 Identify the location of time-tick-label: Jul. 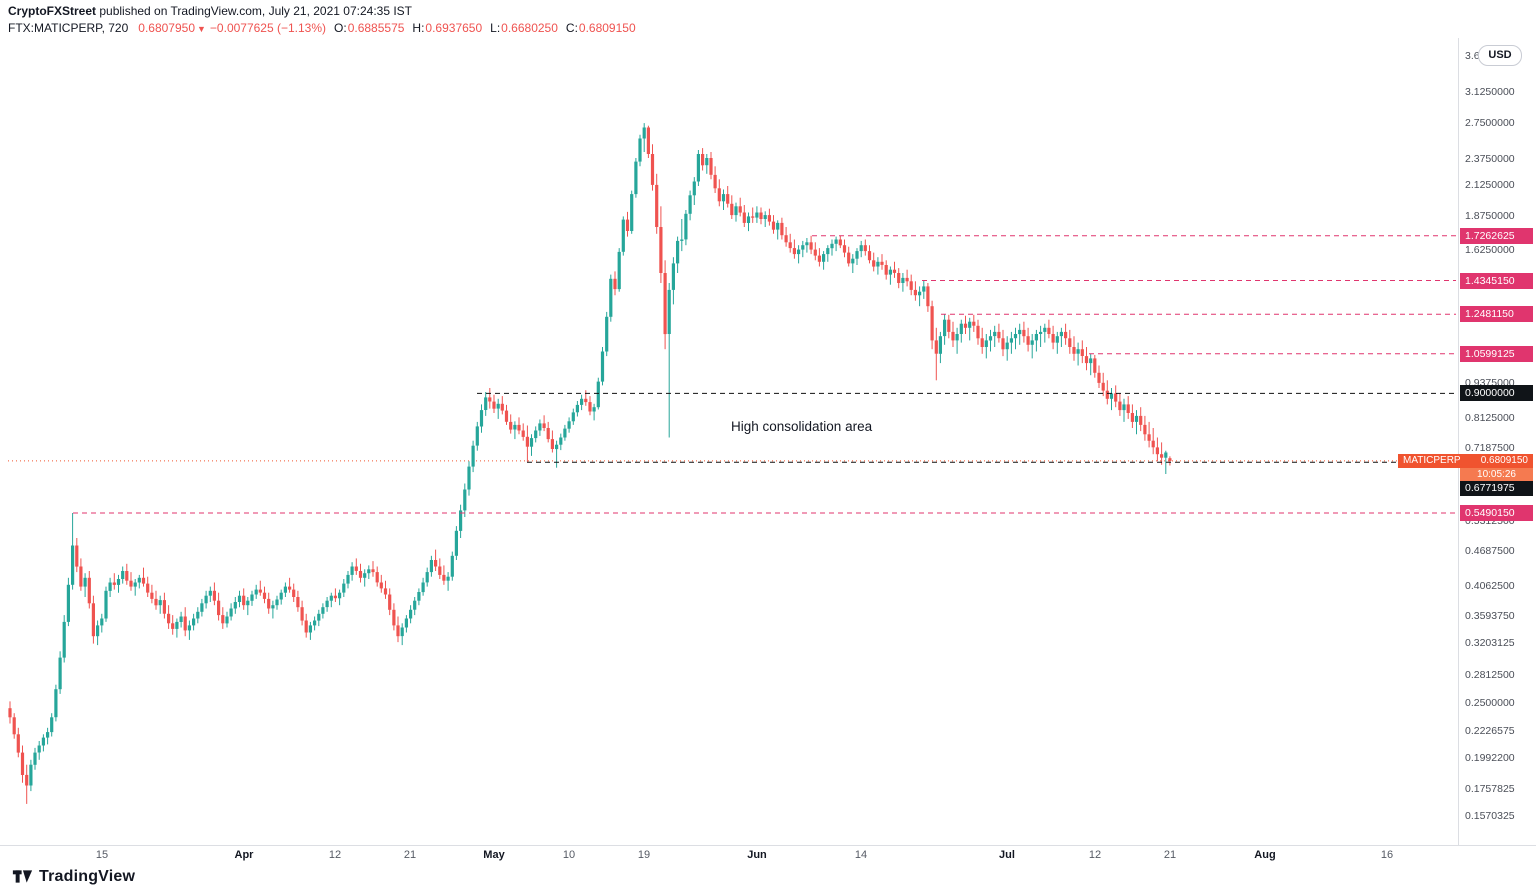
(1007, 855).